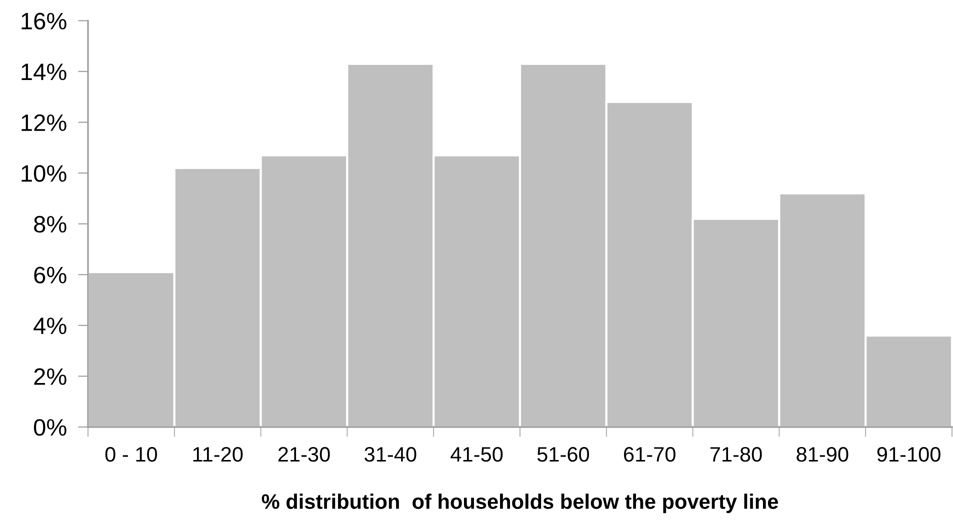 Image resolution: width=953 pixels, height=529 pixels. I want to click on y-tick-label: 10%, so click(44, 173).